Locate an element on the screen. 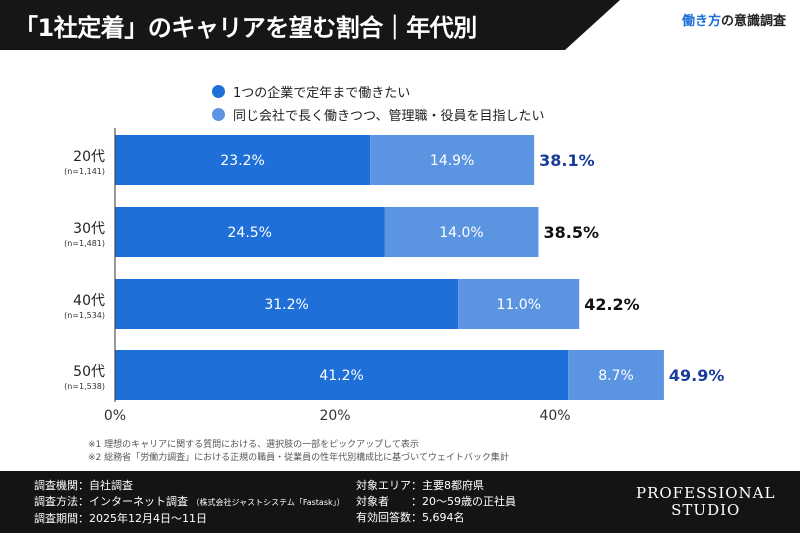 The width and height of the screenshot is (800, 533). survey-method: 調査方法：インターネット調査 is located at coordinates (111, 501).